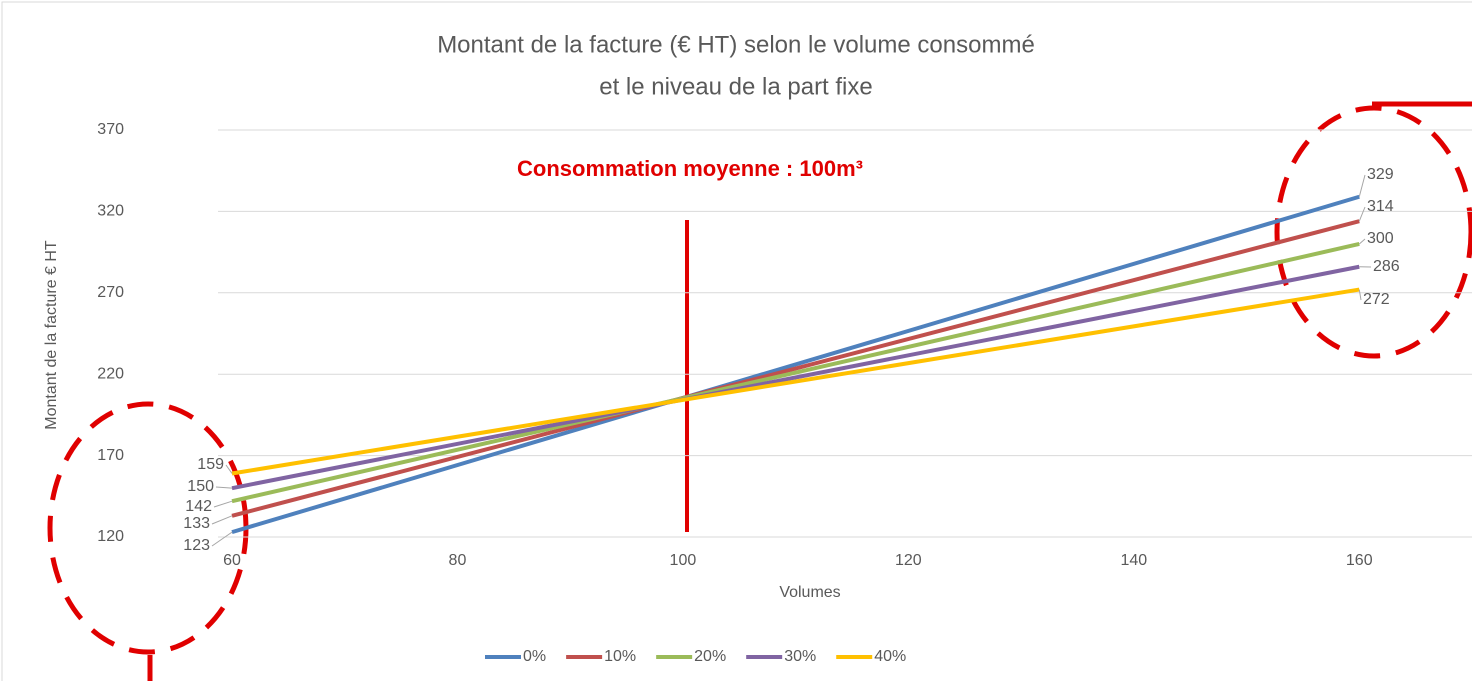  What do you see at coordinates (1376, 299) in the screenshot?
I see `data-label: 272` at bounding box center [1376, 299].